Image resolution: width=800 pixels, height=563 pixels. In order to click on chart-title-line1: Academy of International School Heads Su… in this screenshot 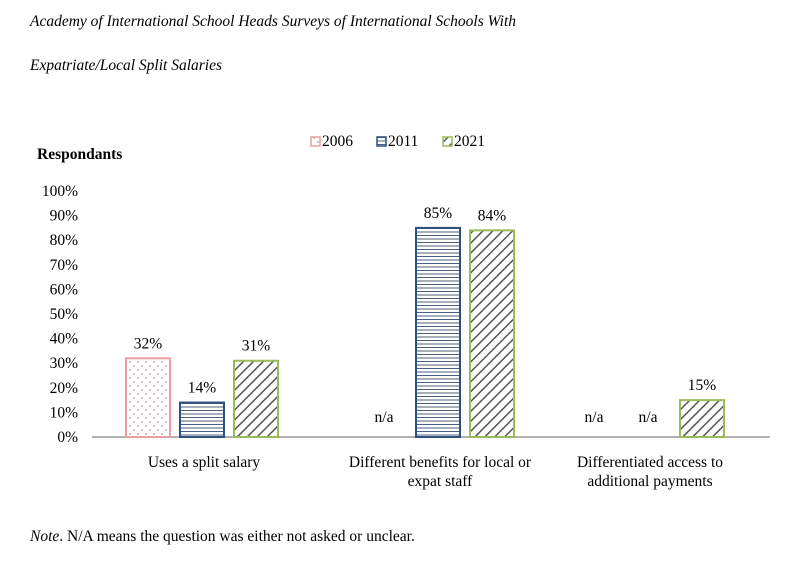, I will do `click(273, 21)`.